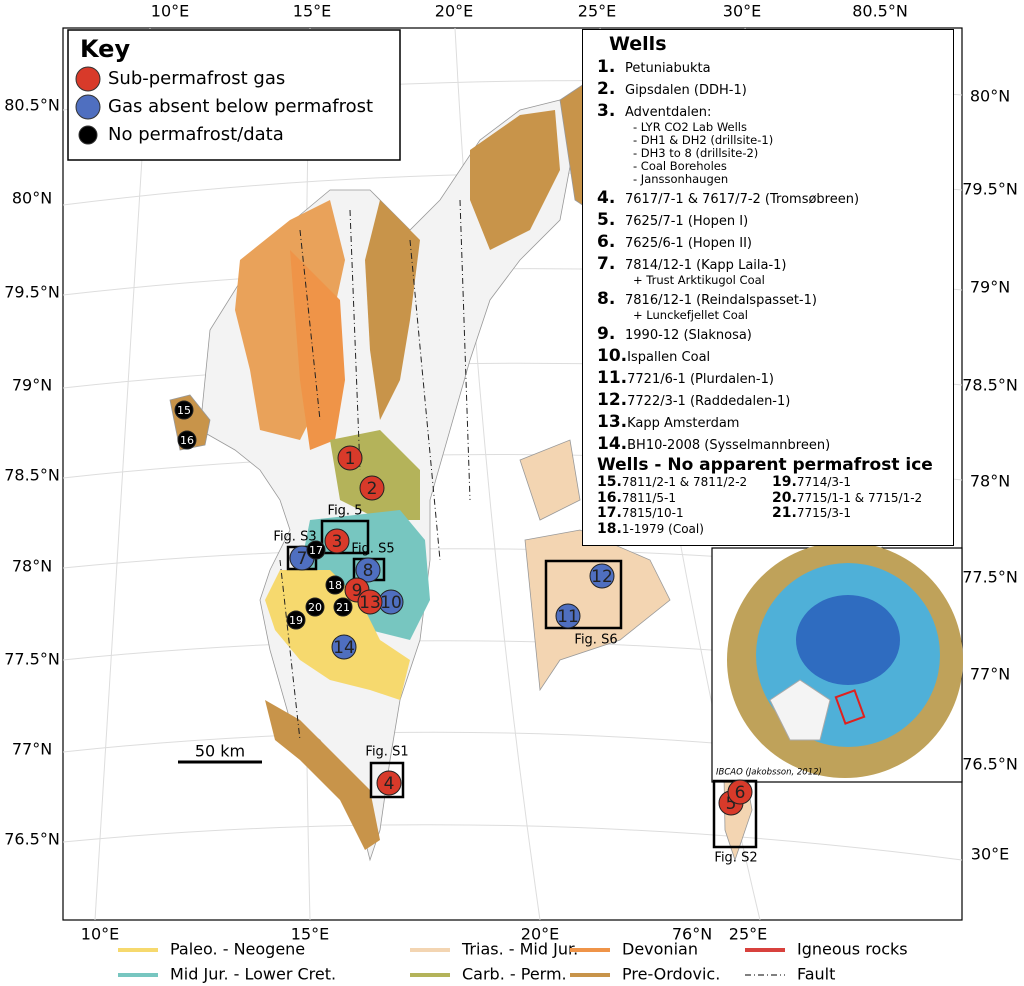  Describe the element at coordinates (240, 106) in the screenshot. I see `key-label: Gas absent below permafrost` at that location.